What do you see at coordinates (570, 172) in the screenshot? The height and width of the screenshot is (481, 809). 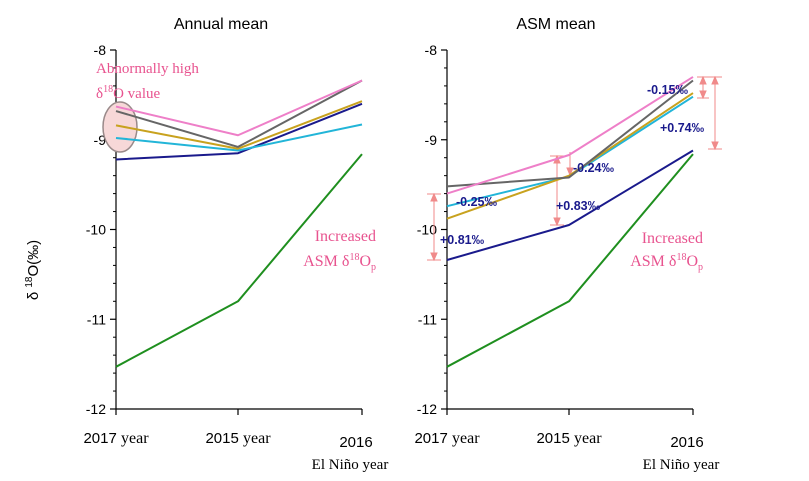 I see `bracket-small-2015-arrow` at bounding box center [570, 172].